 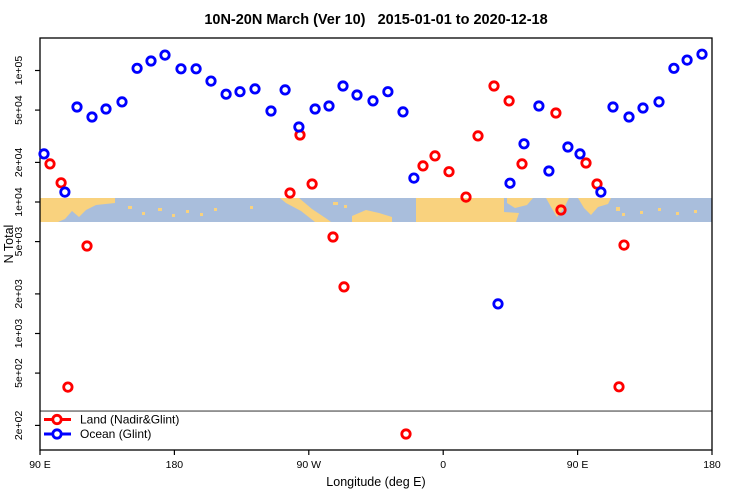 What do you see at coordinates (19, 373) in the screenshot?
I see `y-tick-label: 5e+02` at bounding box center [19, 373].